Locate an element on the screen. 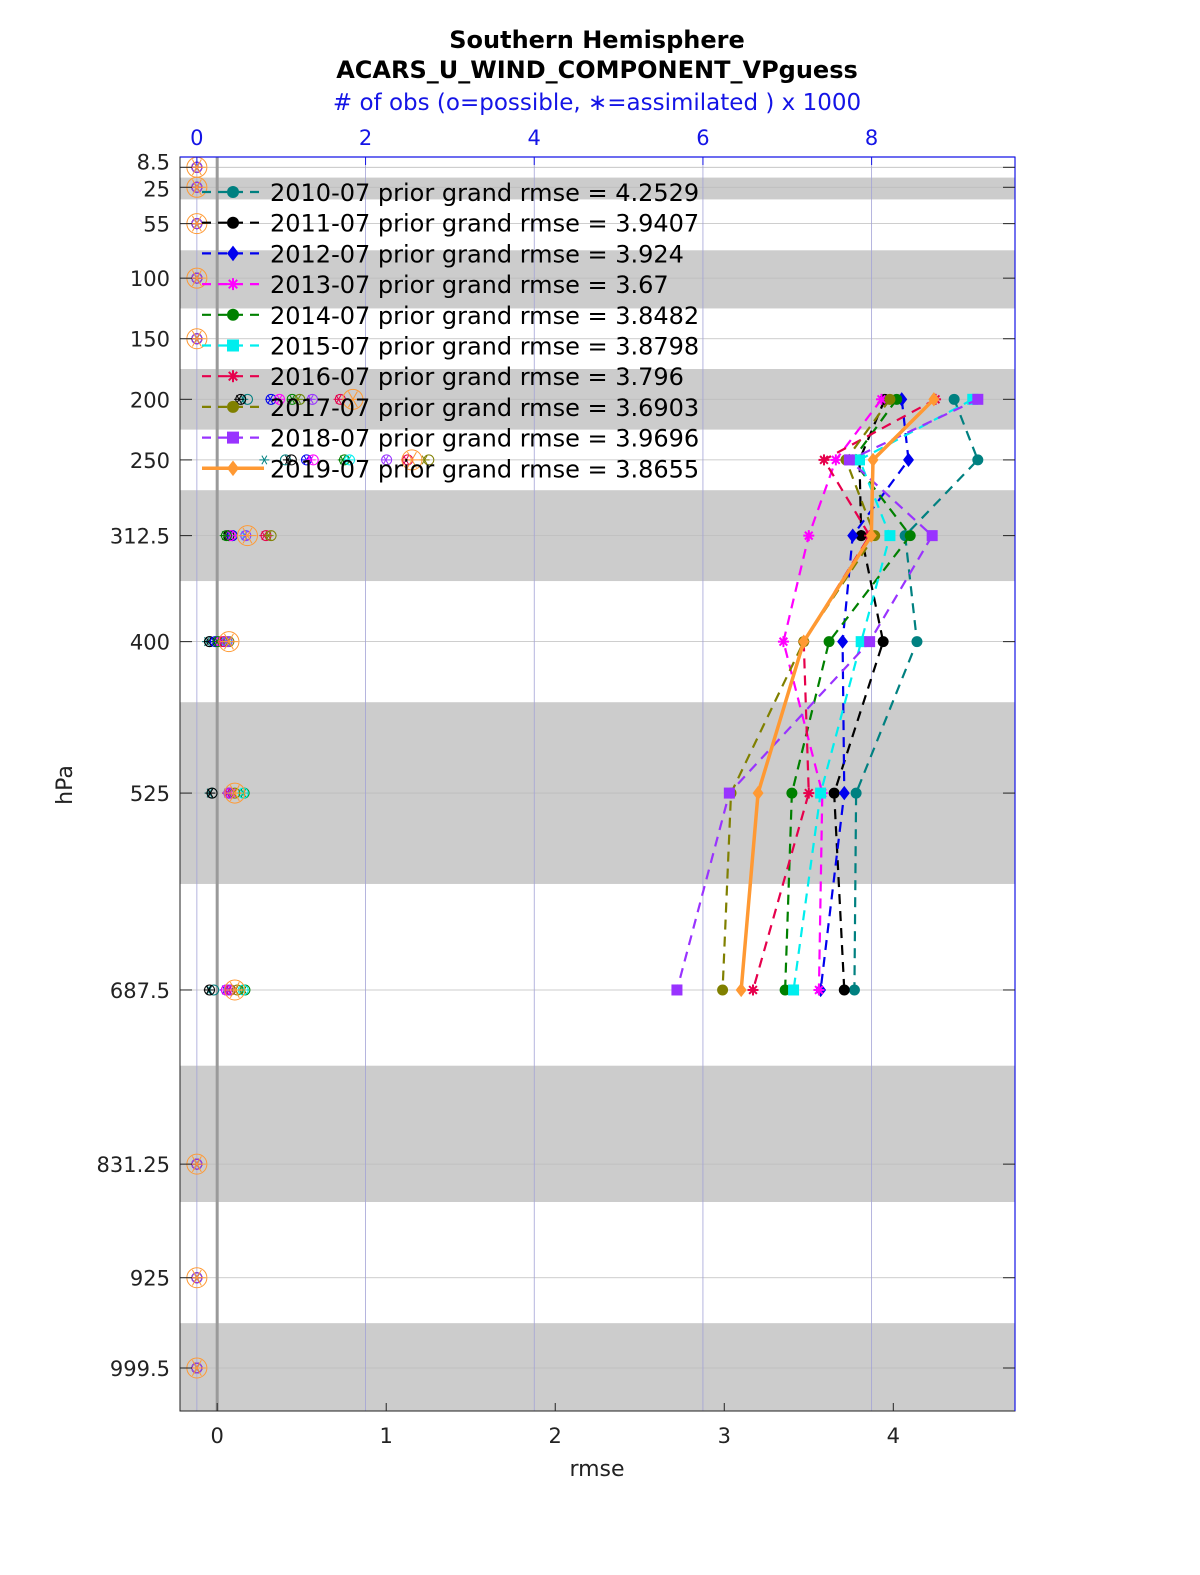 Image resolution: width=1200 pixels, height=1575 pixels. chart-subtitle: ACARS_U_WIND_COMPONENT_VPguess is located at coordinates (597, 70).